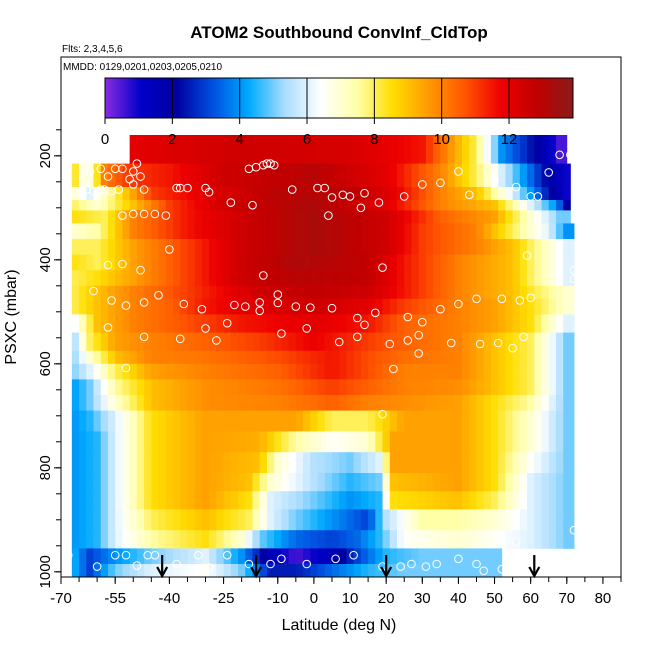  Describe the element at coordinates (172, 139) in the screenshot. I see `colorbar-tick-label: 2` at that location.